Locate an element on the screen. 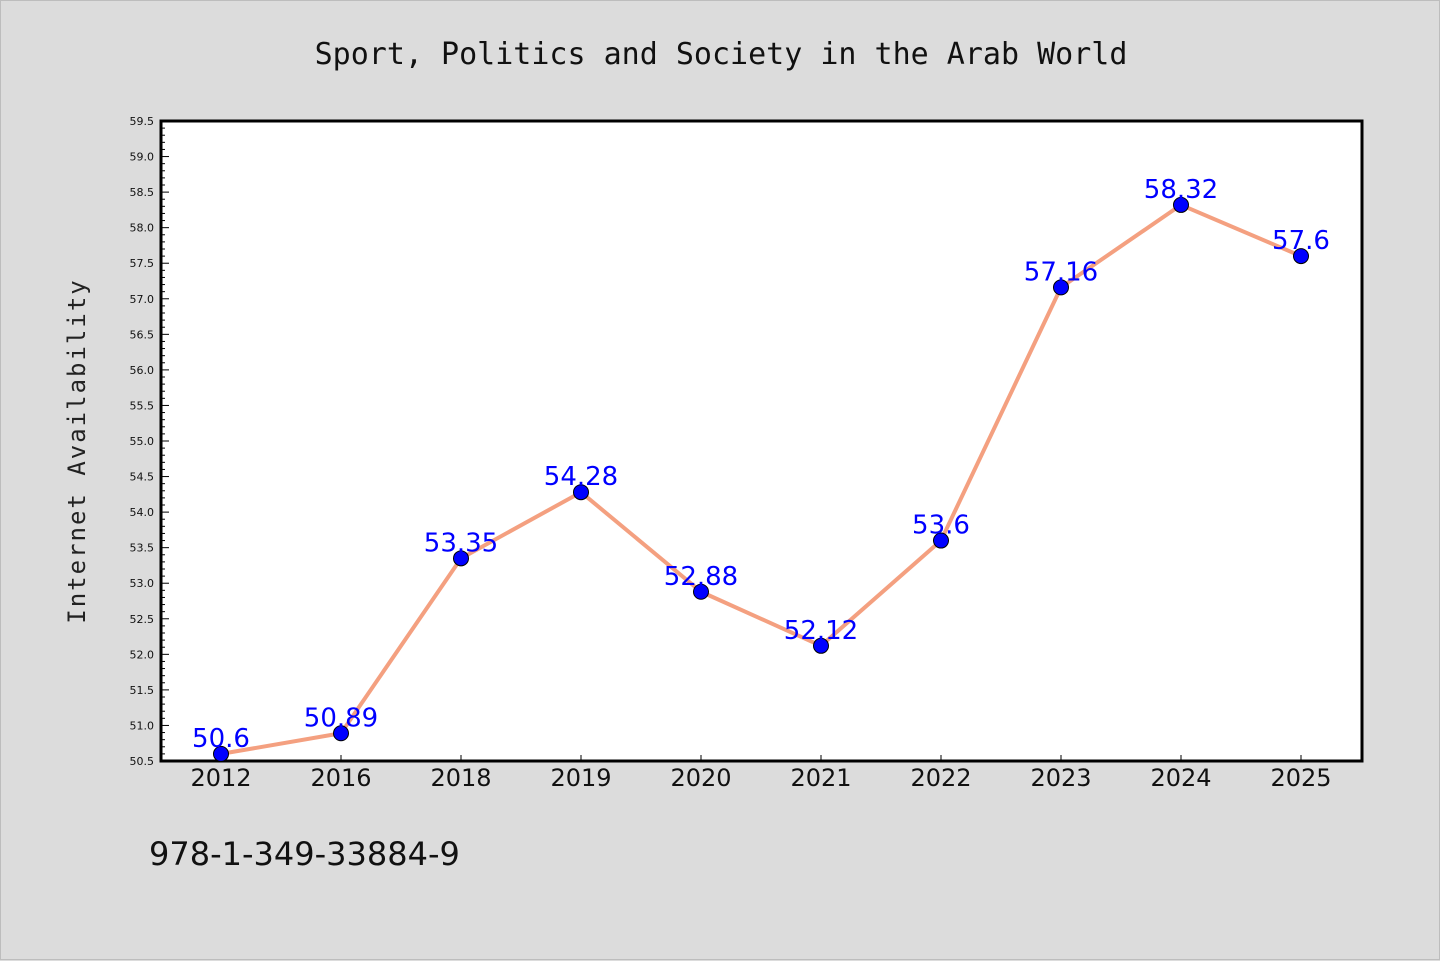 This screenshot has height=961, width=1440. y-tick-label: 53.0 is located at coordinates (142, 583).